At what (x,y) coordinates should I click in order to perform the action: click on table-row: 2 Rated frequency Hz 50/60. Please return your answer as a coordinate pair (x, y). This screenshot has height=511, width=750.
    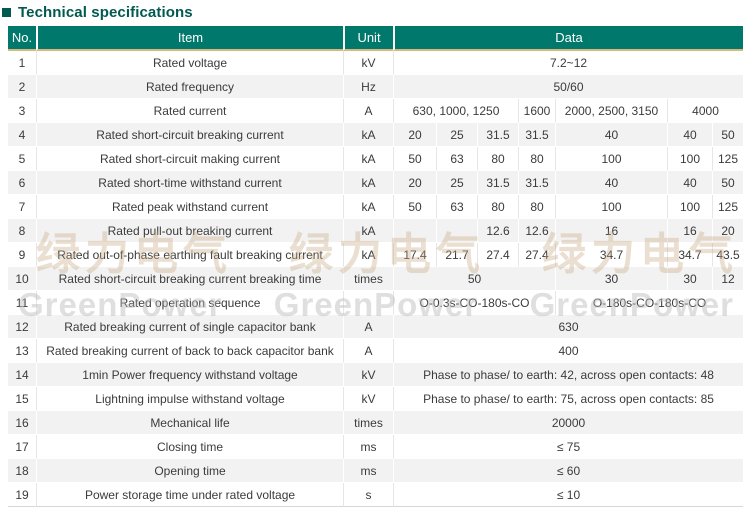
    Looking at the image, I should click on (376, 87).